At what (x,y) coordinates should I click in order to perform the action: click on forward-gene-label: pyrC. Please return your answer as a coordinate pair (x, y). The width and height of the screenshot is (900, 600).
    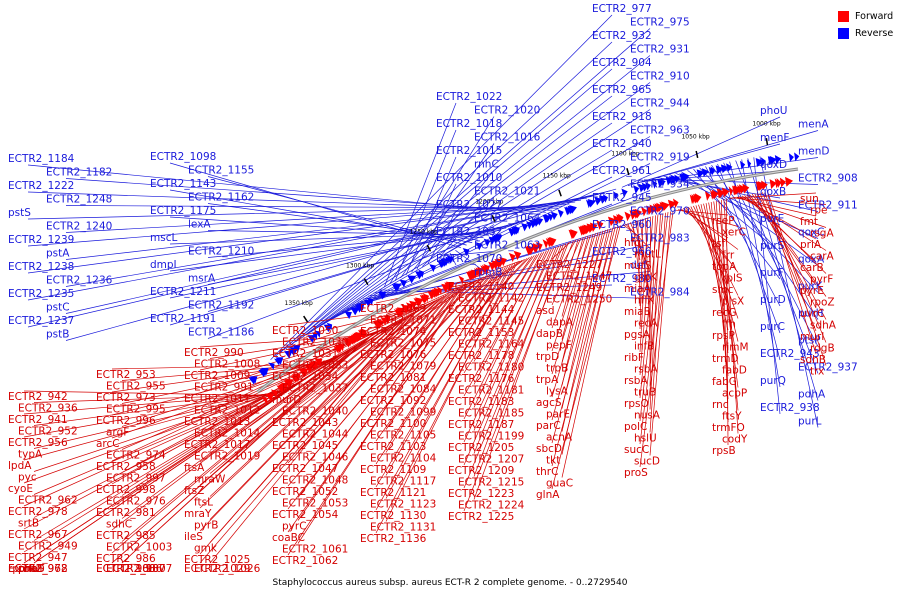
    Looking at the image, I should click on (294, 527).